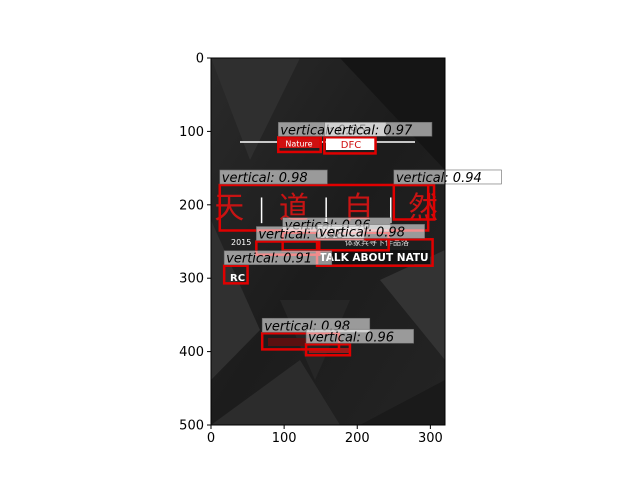  What do you see at coordinates (200, 59) in the screenshot?
I see `y-tick-label: 0` at bounding box center [200, 59].